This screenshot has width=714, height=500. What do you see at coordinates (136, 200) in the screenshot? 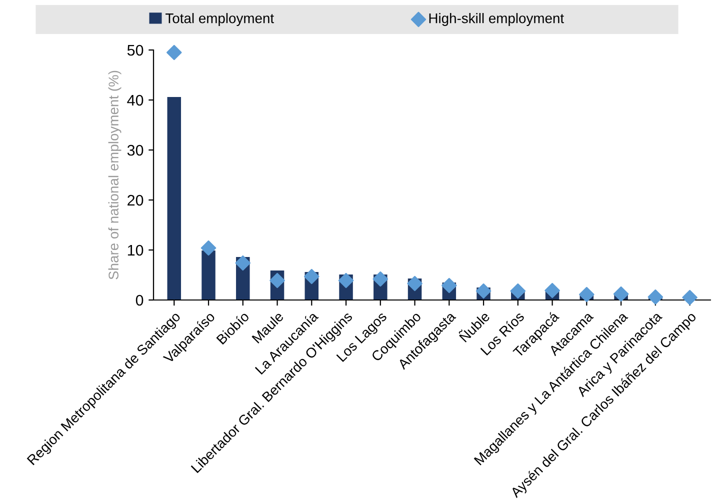
I see `y-tick-label: 20` at bounding box center [136, 200].